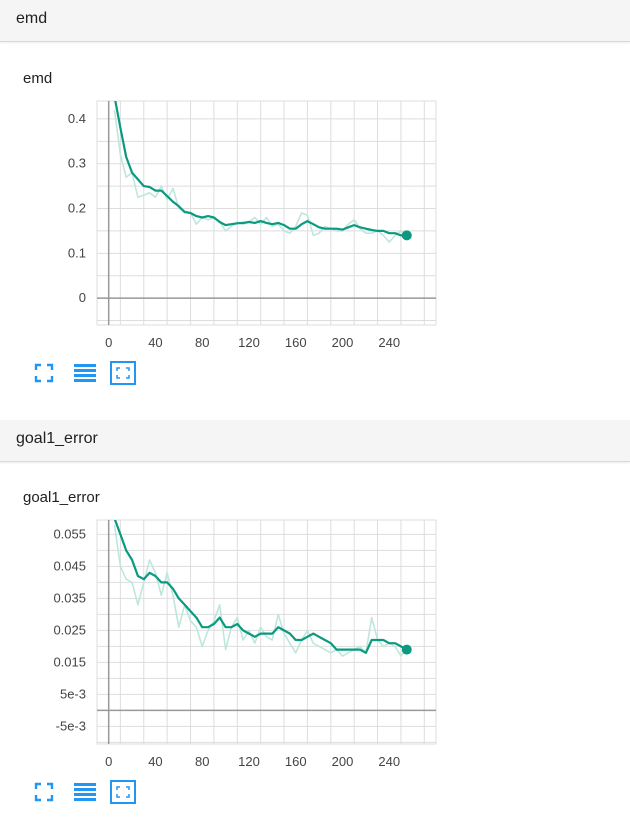  I want to click on section-header-emd: emd, so click(315, 21).